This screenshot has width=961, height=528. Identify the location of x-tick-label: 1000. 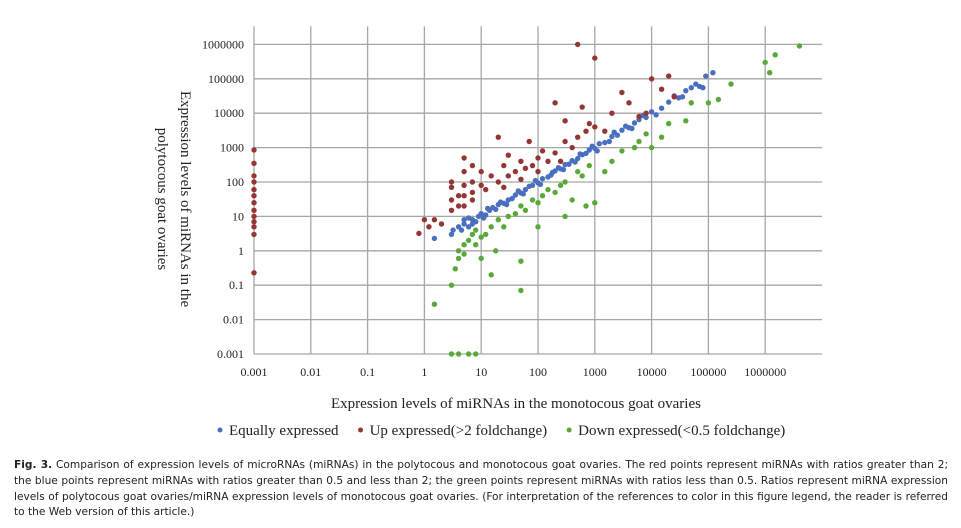
(595, 372).